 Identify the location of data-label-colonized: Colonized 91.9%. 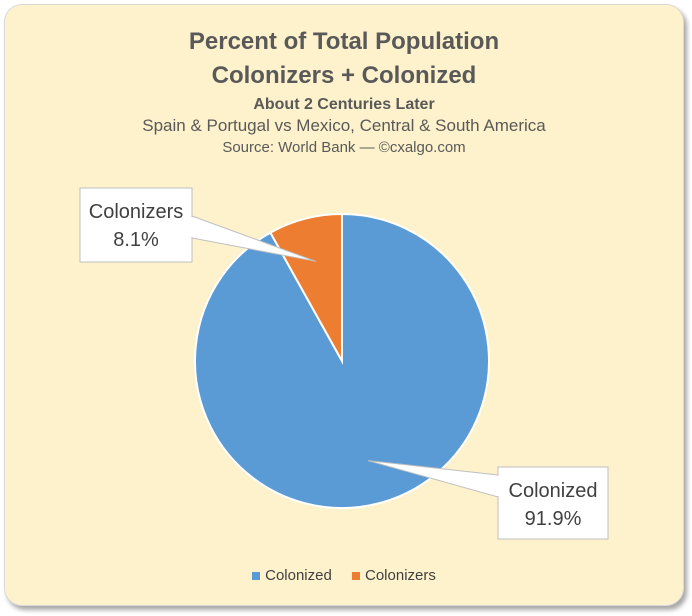
(488, 500).